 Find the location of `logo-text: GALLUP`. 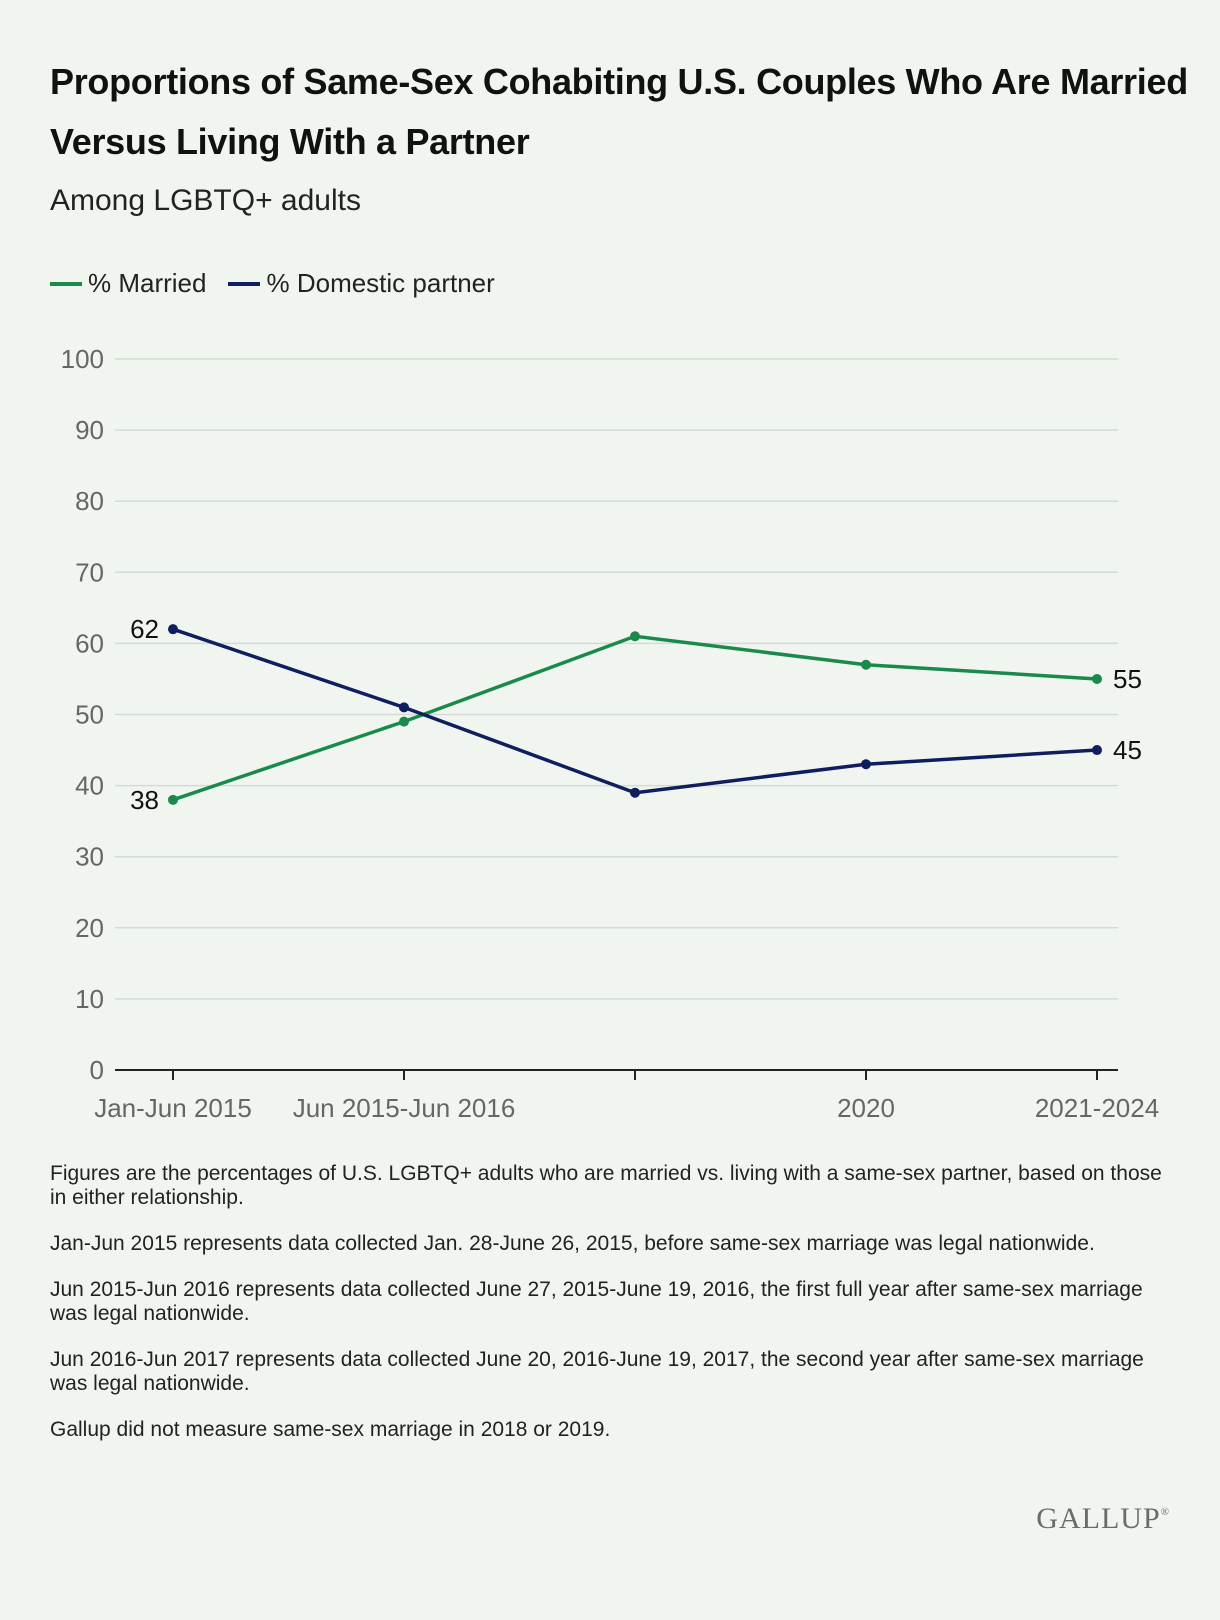

logo-text: GALLUP is located at coordinates (1098, 1518).